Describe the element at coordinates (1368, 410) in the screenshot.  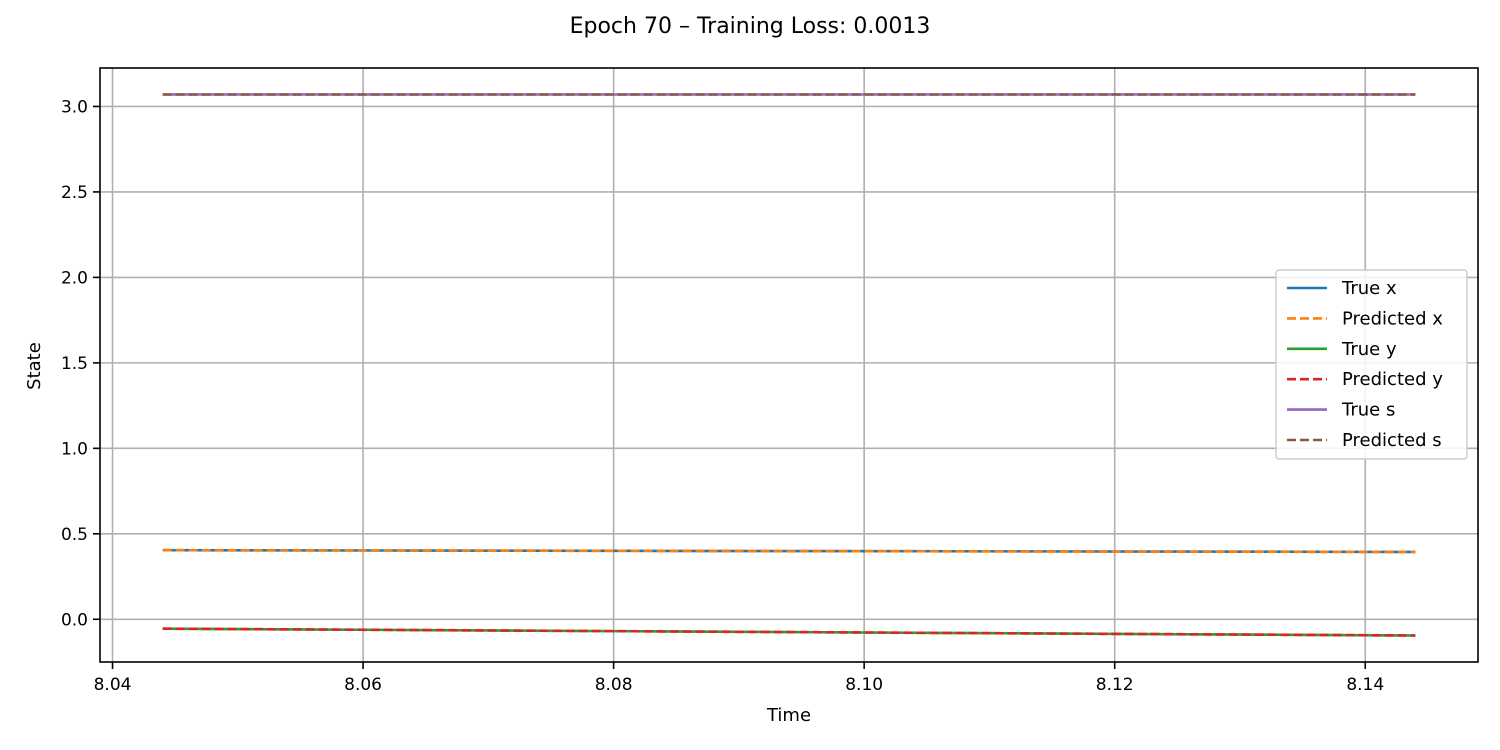
I see `legend-label: True s` at that location.